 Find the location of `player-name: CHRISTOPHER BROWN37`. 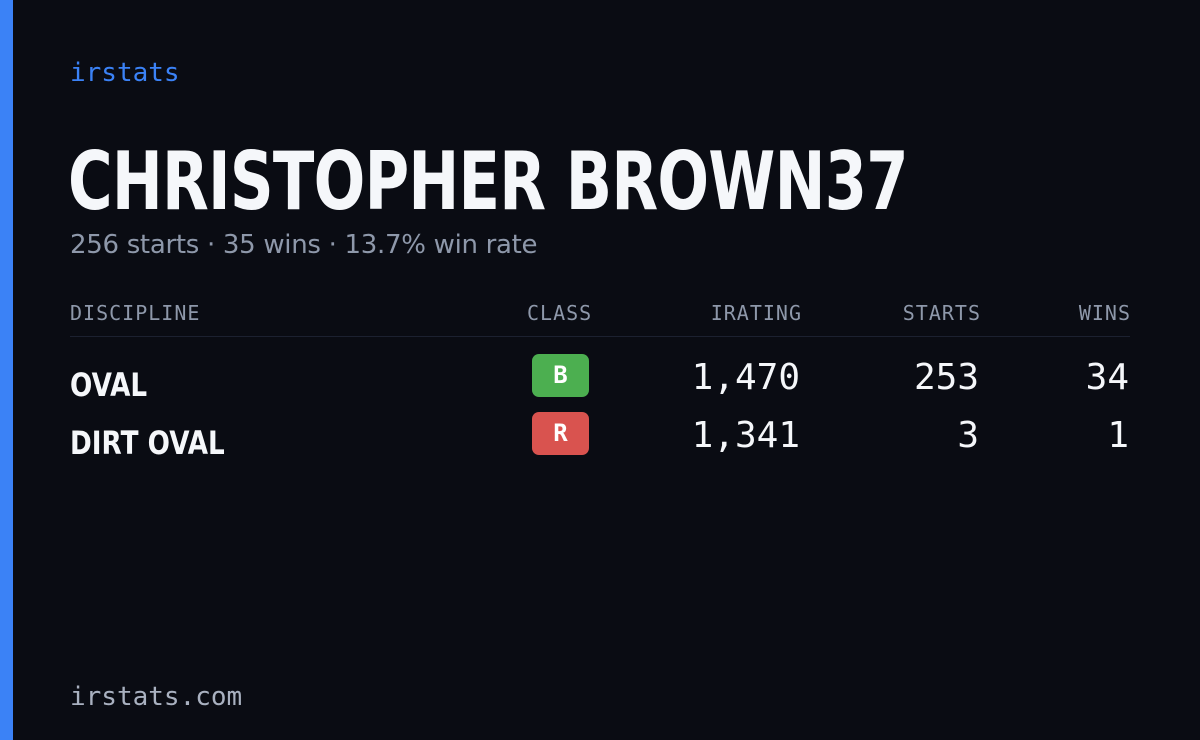

player-name: CHRISTOPHER BROWN37 is located at coordinates (488, 181).